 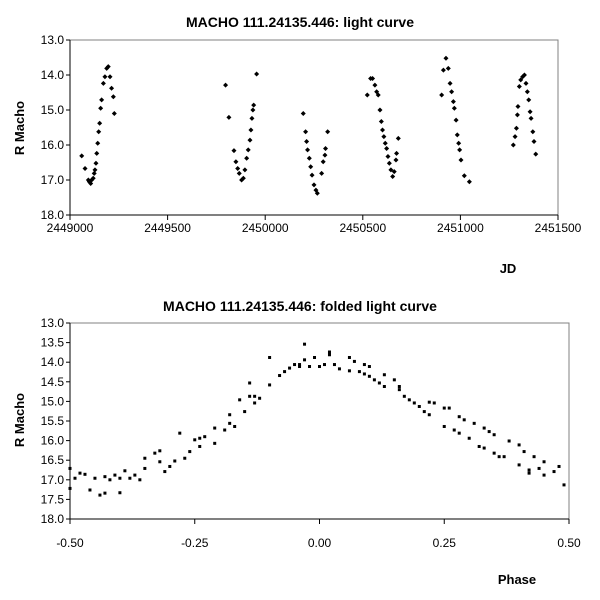 I want to click on y-tick-label: 16.5, so click(x=53, y=460).